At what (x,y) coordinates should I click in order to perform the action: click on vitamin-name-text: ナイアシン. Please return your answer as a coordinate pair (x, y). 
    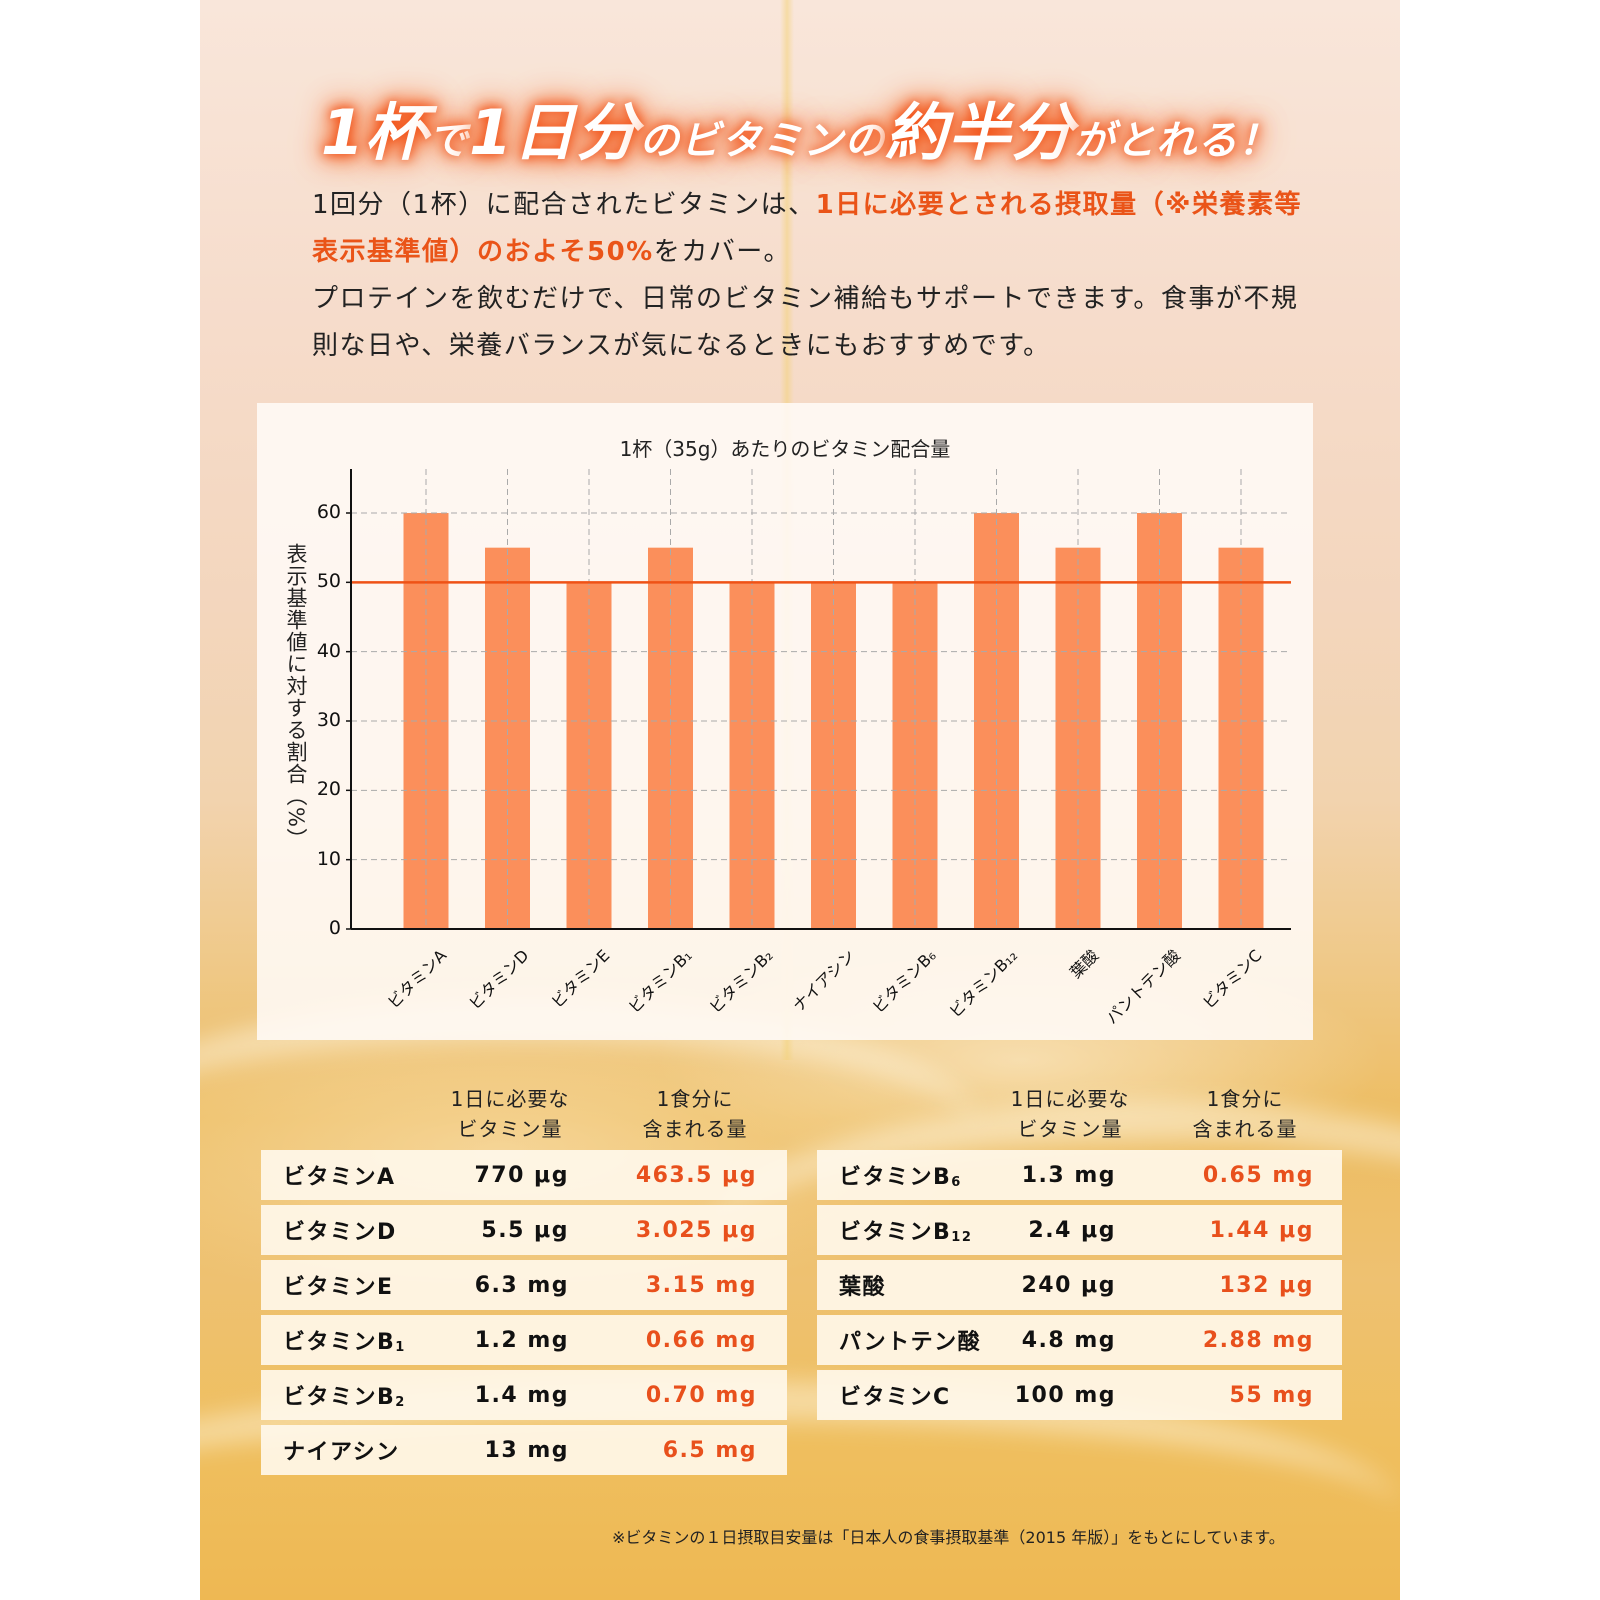
    Looking at the image, I should click on (341, 1452).